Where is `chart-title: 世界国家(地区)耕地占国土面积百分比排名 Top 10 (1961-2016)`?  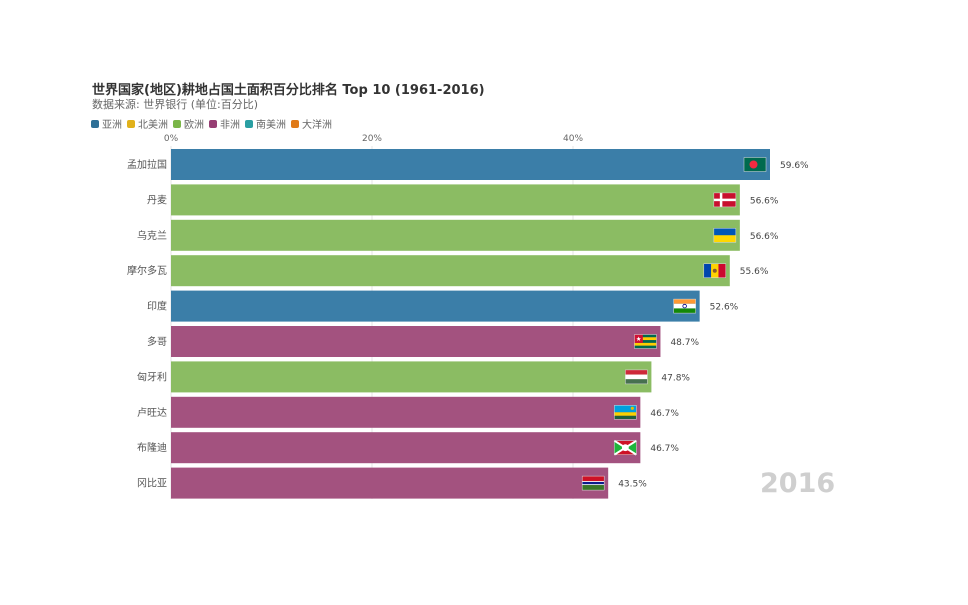
chart-title: 世界国家(地区)耕地占国土面积百分比排名 Top 10 (1961-2016) is located at coordinates (288, 90).